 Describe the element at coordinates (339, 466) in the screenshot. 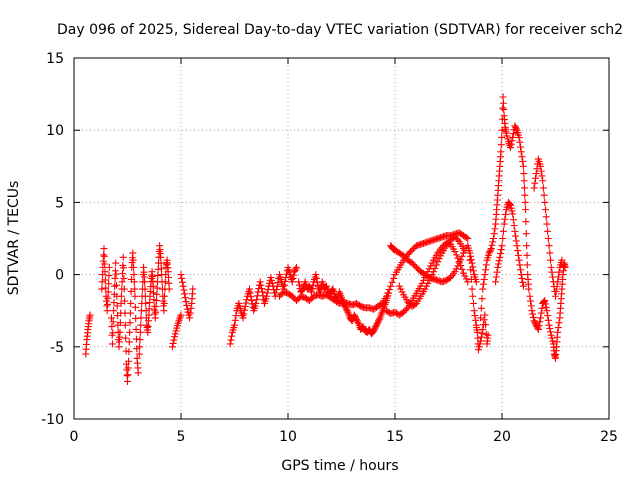

I see `x-axis-label: GPS time / hours` at that location.